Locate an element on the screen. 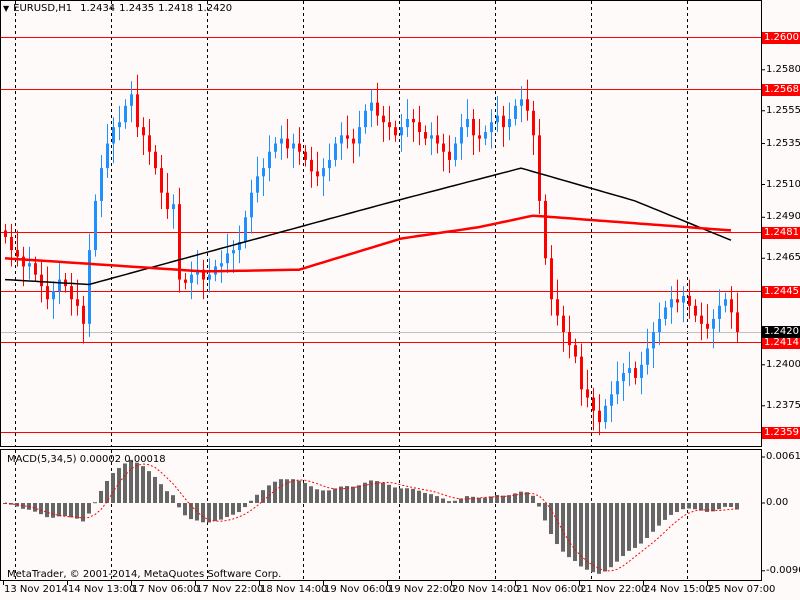 Image resolution: width=800 pixels, height=600 pixels. level-price-tag: 1.2414 is located at coordinates (781, 342).